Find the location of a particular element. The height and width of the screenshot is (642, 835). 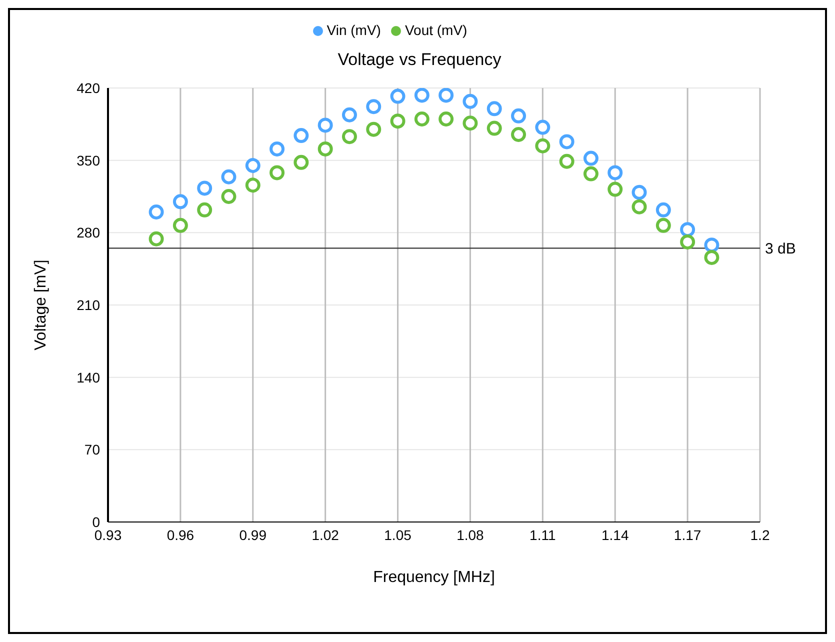

y-axis-title: Voltage [mV] is located at coordinates (41, 305).